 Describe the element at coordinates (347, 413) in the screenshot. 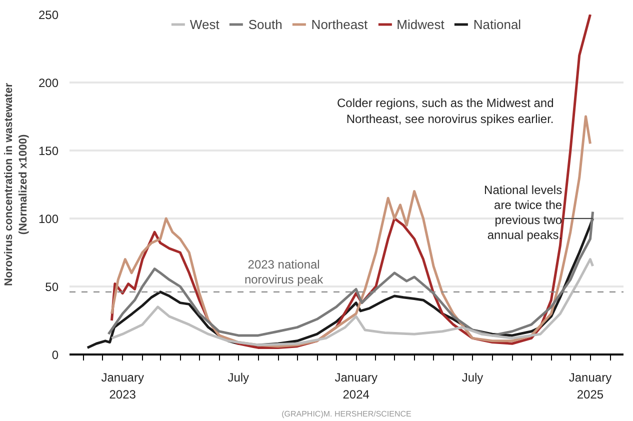

I see `text: (GRAPHIC)M. HERSHER/SCIENCE` at that location.